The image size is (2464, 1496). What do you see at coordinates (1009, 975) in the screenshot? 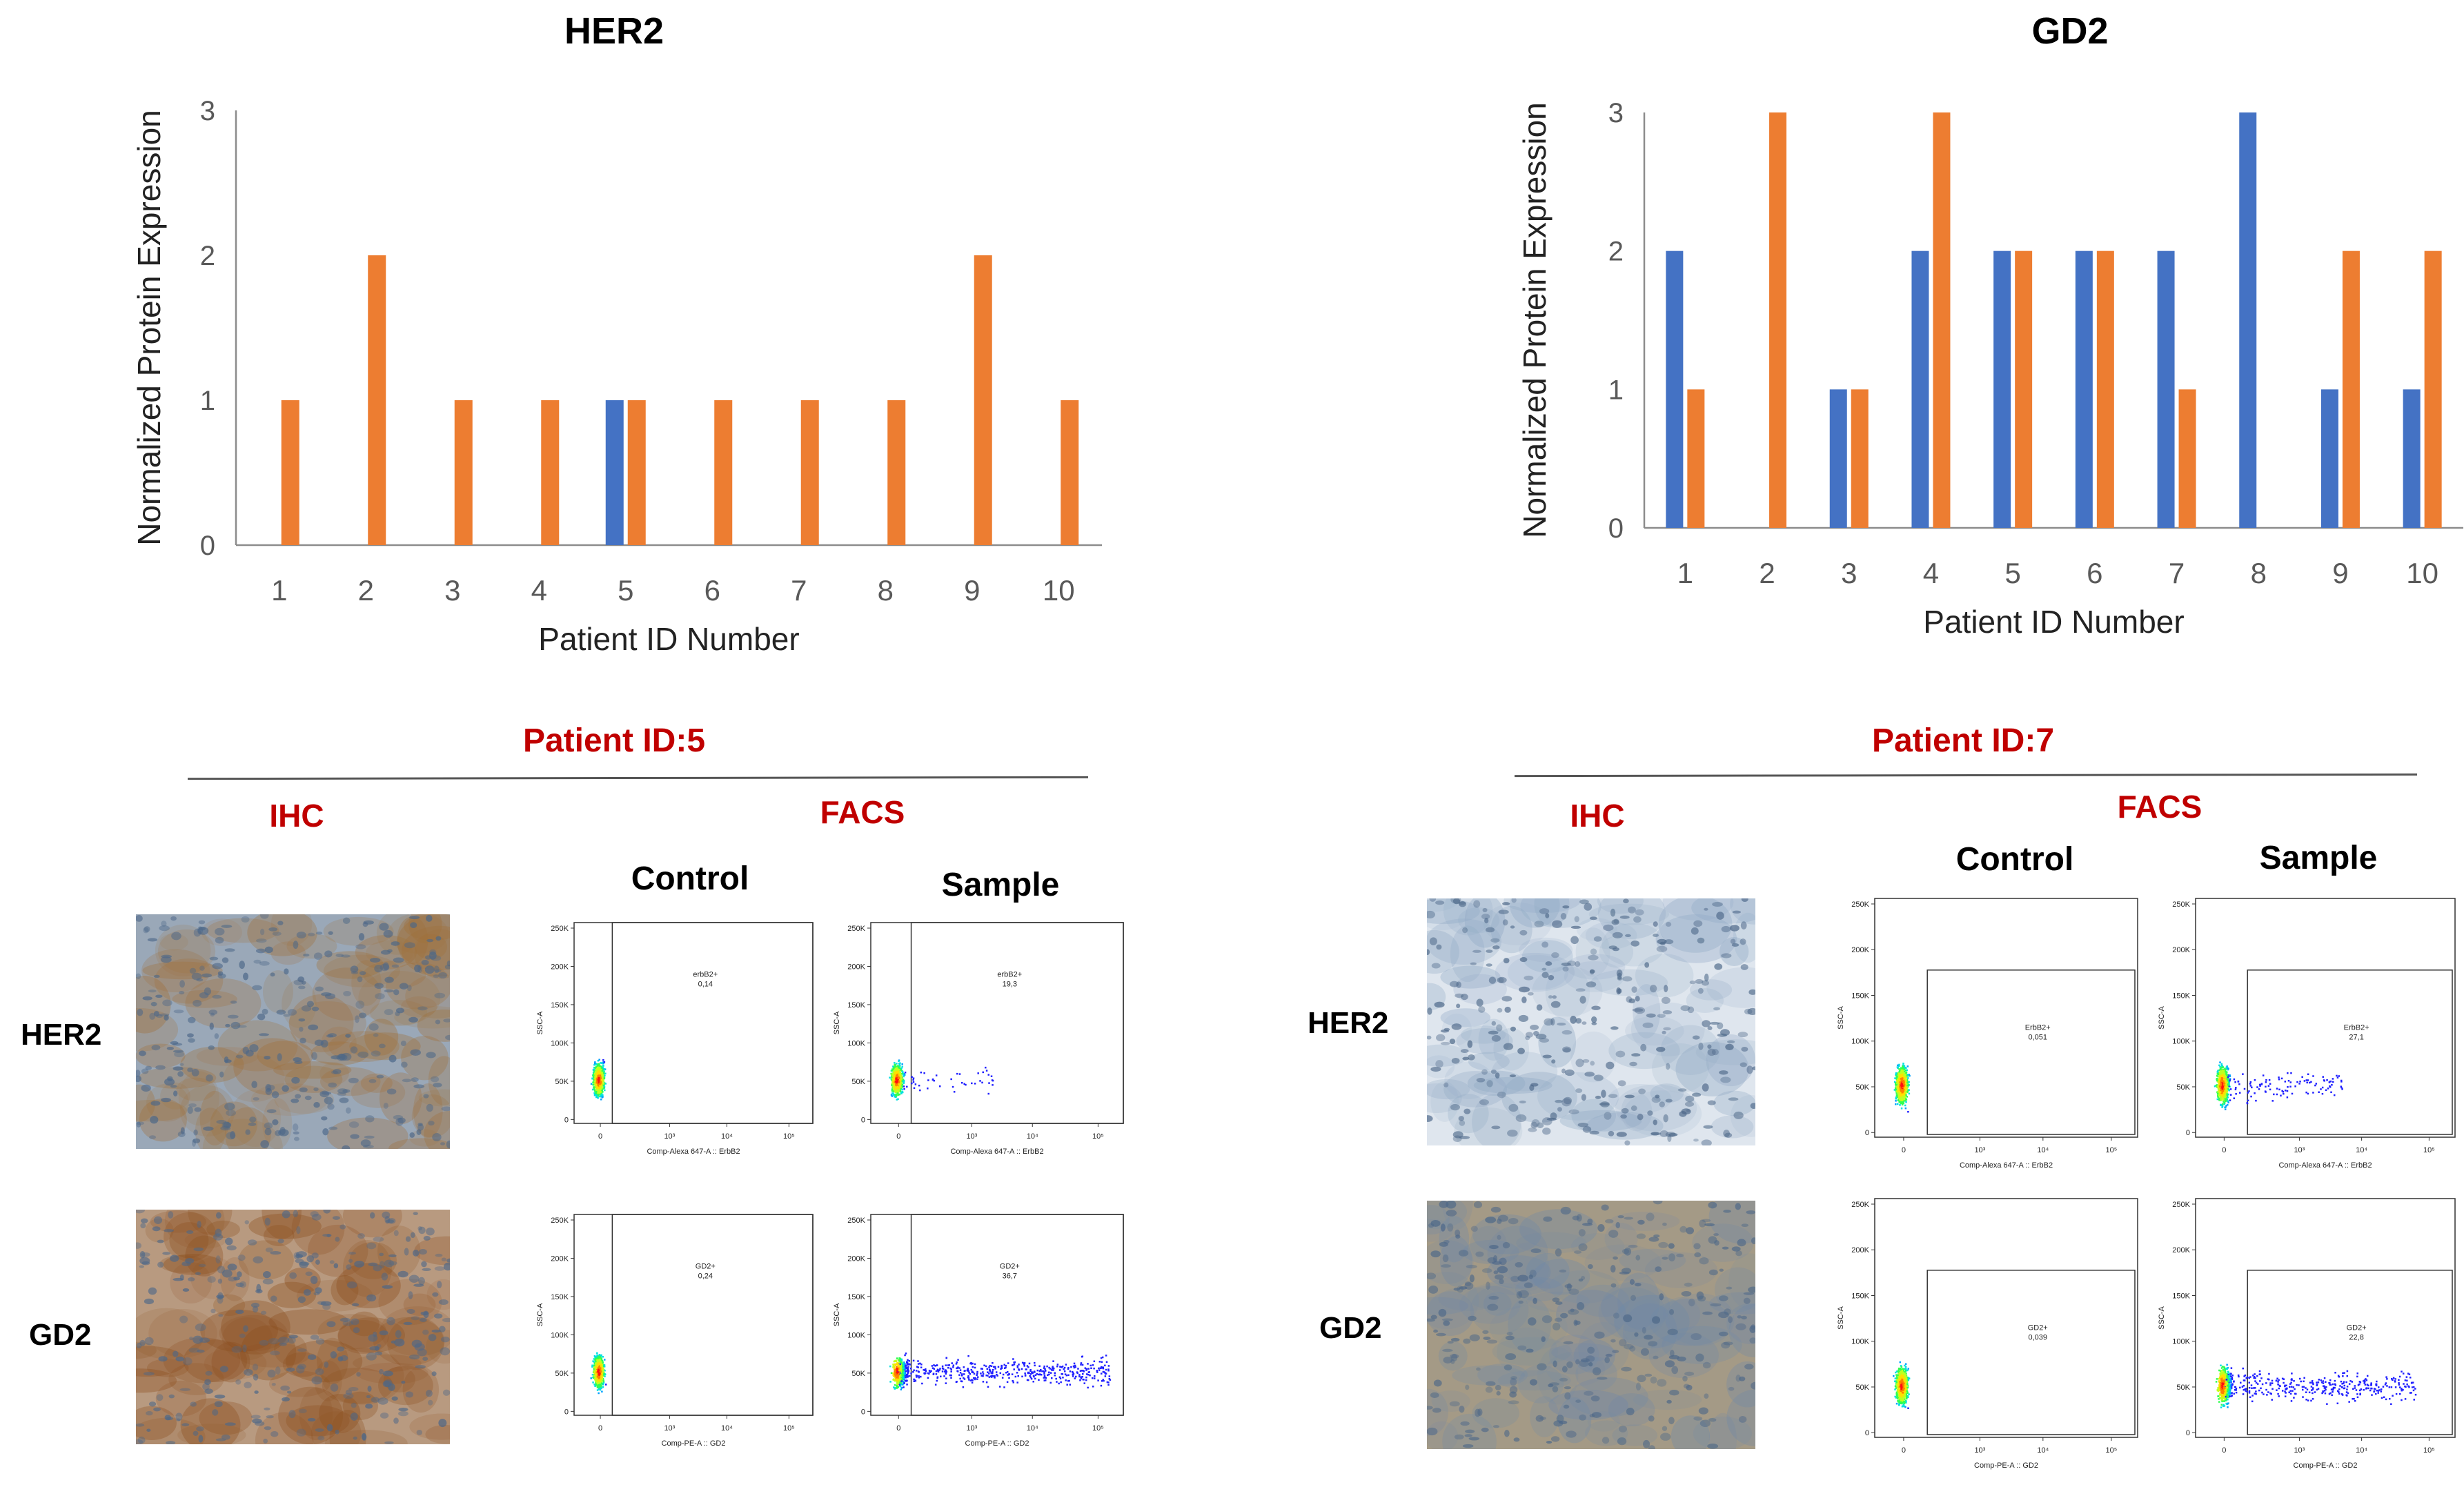
I see `facs-gate-name: erbB2+` at bounding box center [1009, 975].